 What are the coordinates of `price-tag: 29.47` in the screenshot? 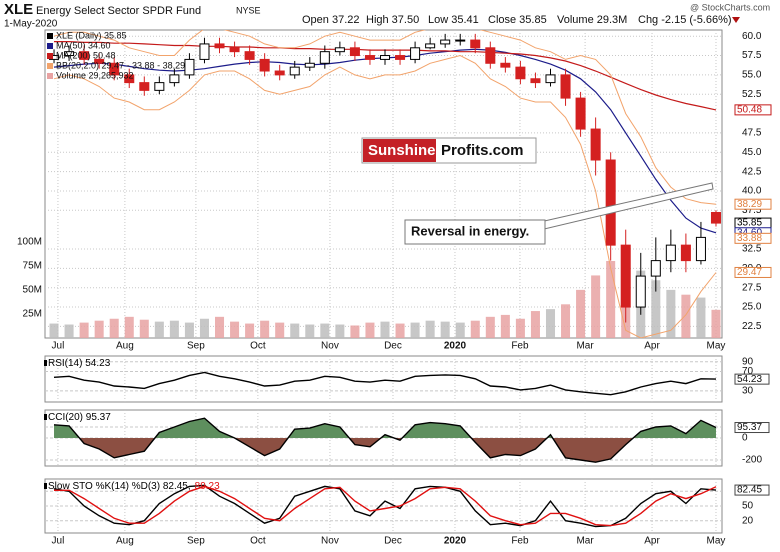 It's located at (749, 272).